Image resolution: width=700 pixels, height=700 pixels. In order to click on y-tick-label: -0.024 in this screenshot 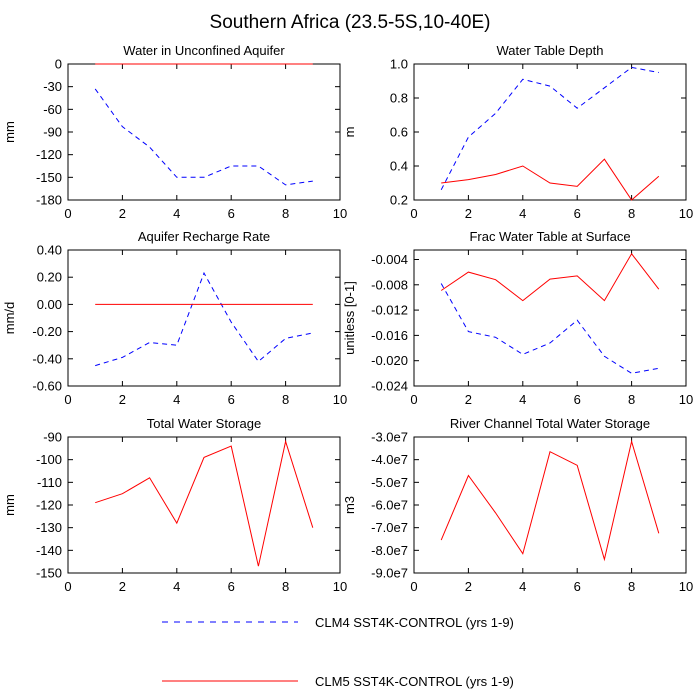, I will do `click(389, 386)`.